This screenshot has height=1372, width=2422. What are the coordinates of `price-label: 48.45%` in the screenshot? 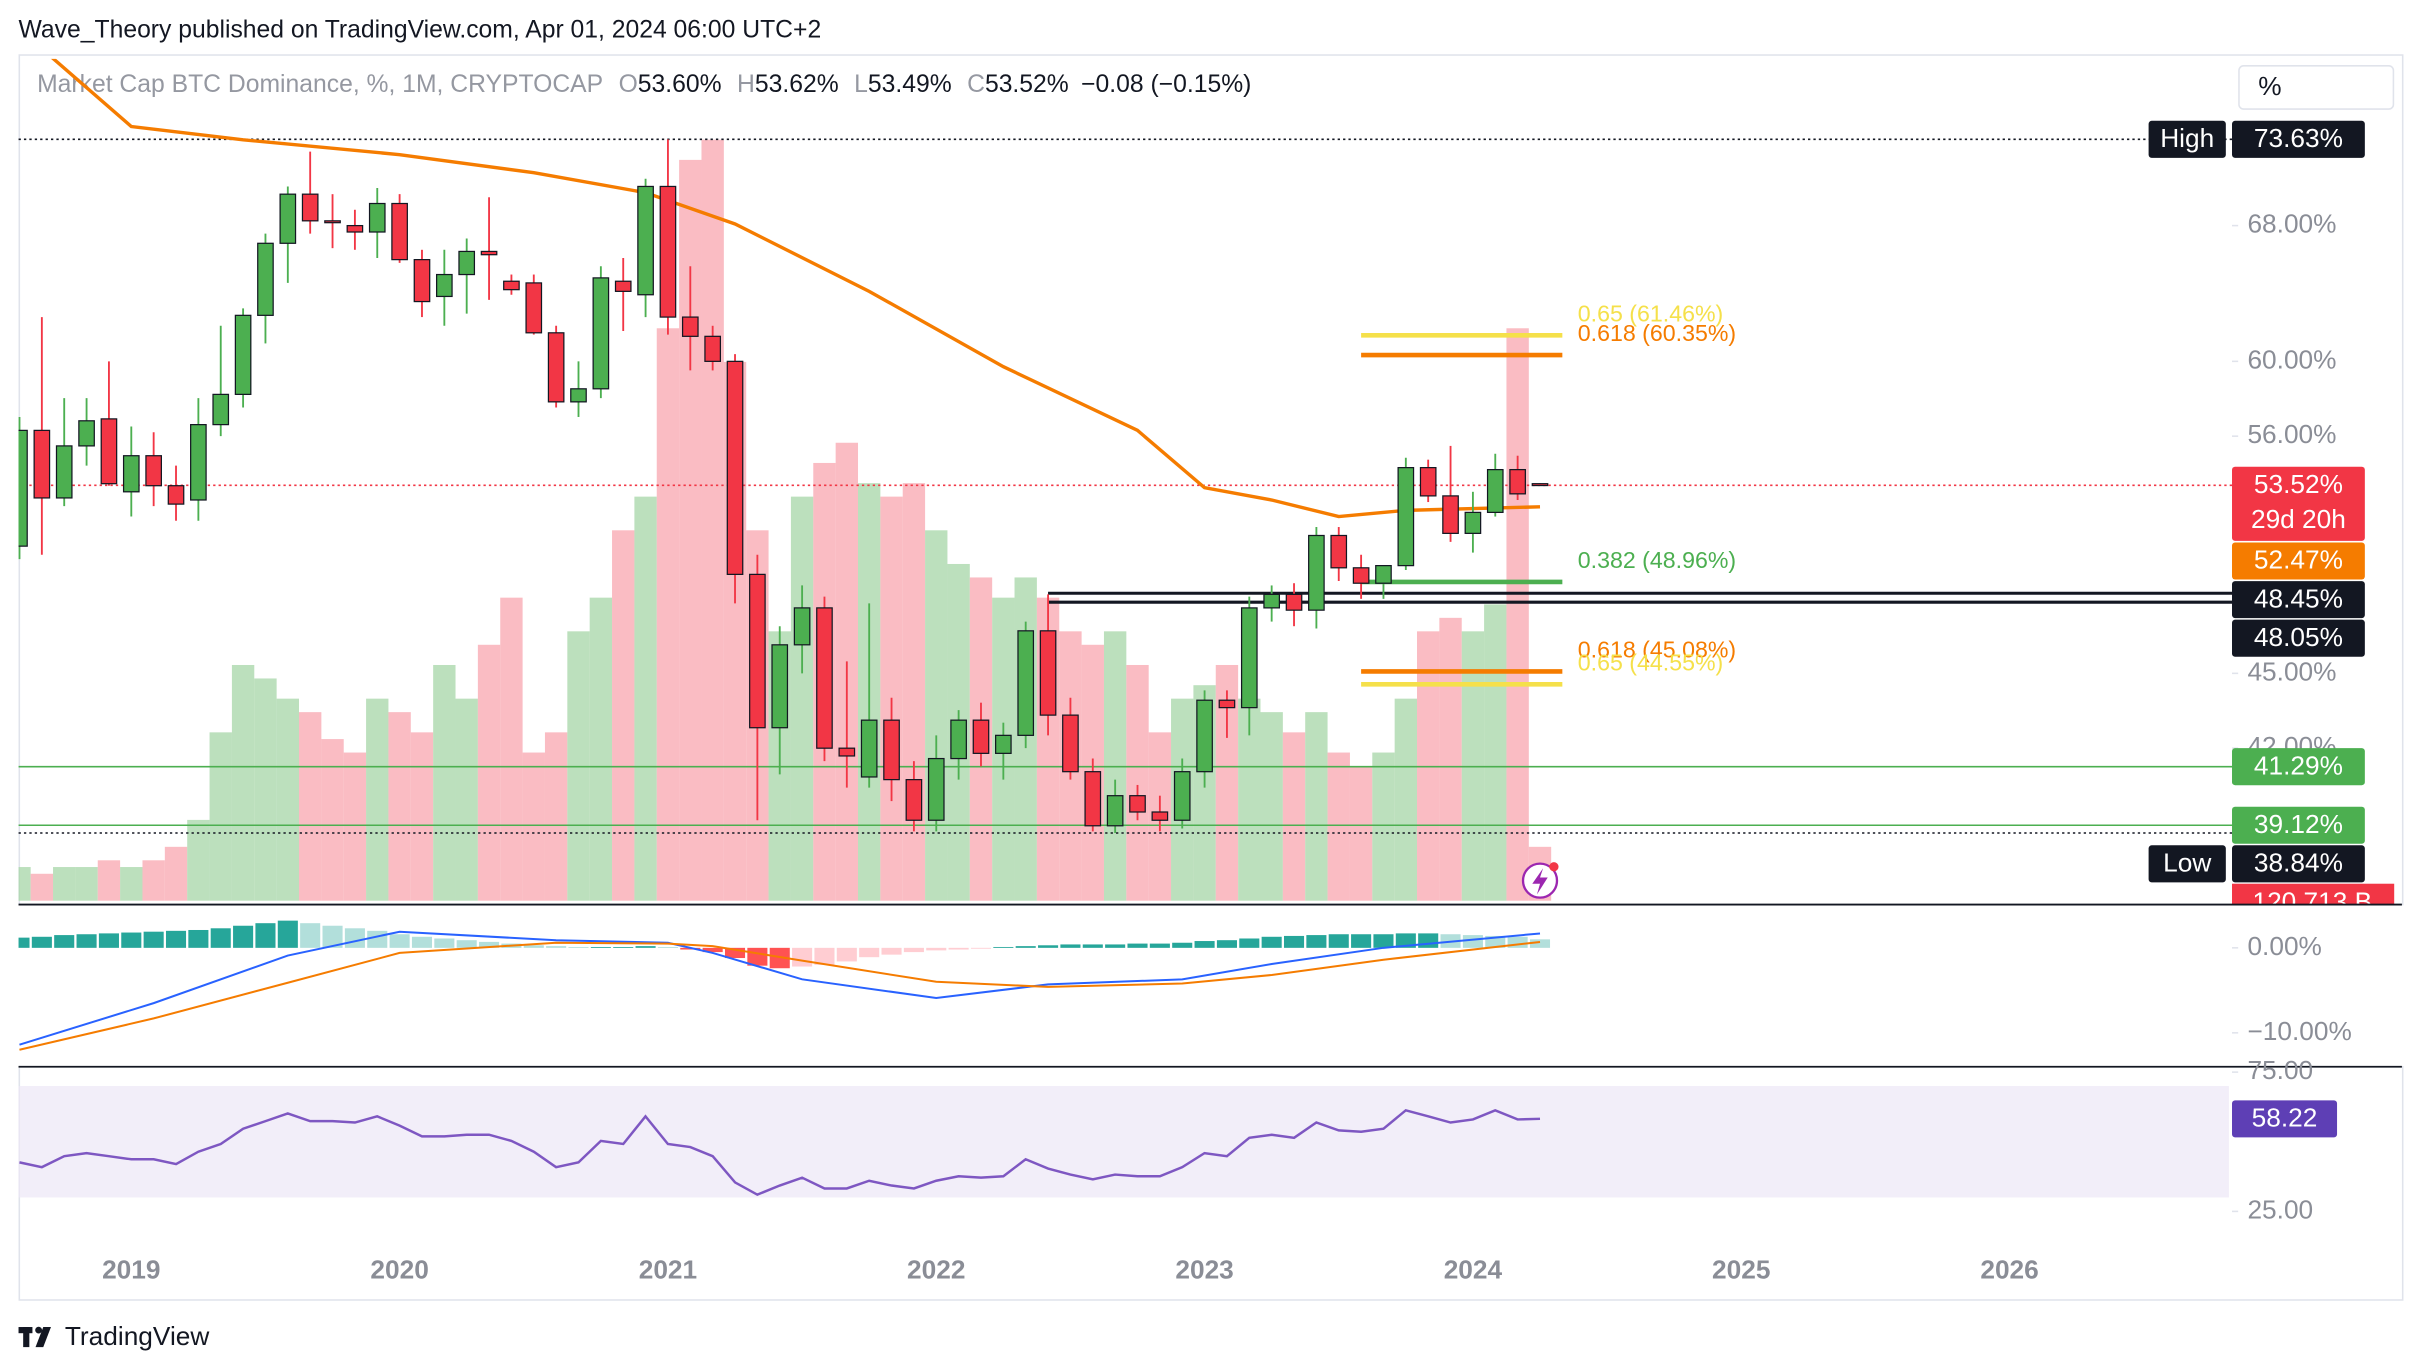 It's located at (2298, 598).